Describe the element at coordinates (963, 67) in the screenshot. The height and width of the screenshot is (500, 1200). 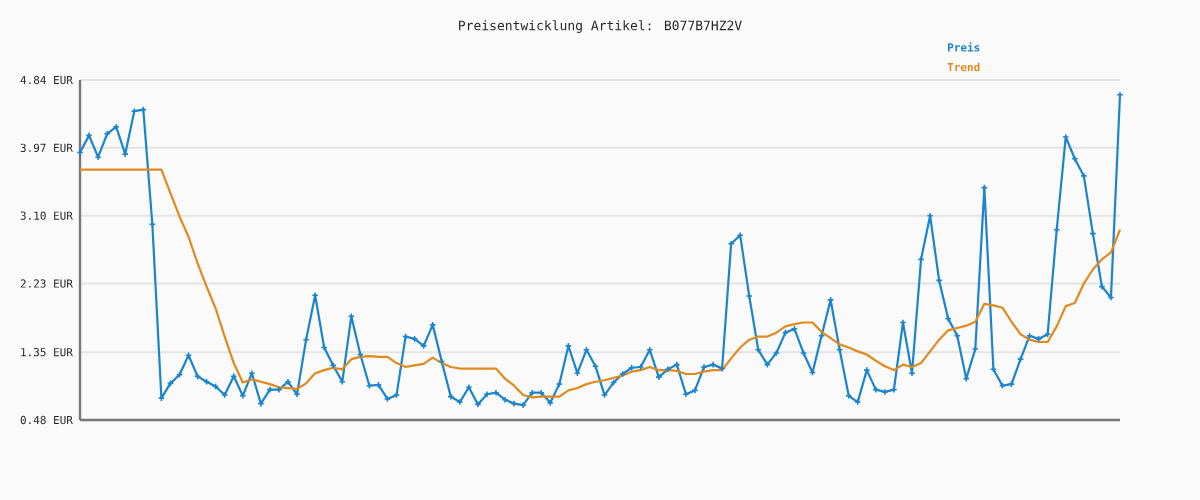
I see `text: Trend` at that location.